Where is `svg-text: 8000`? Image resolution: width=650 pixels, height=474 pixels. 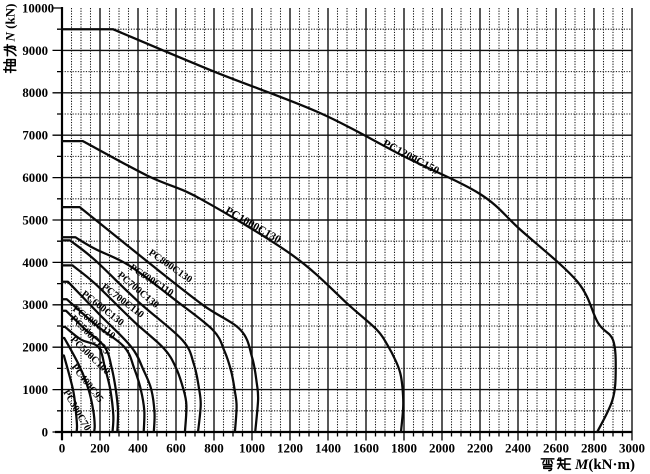
svg-text: 8000 is located at coordinates (35, 93).